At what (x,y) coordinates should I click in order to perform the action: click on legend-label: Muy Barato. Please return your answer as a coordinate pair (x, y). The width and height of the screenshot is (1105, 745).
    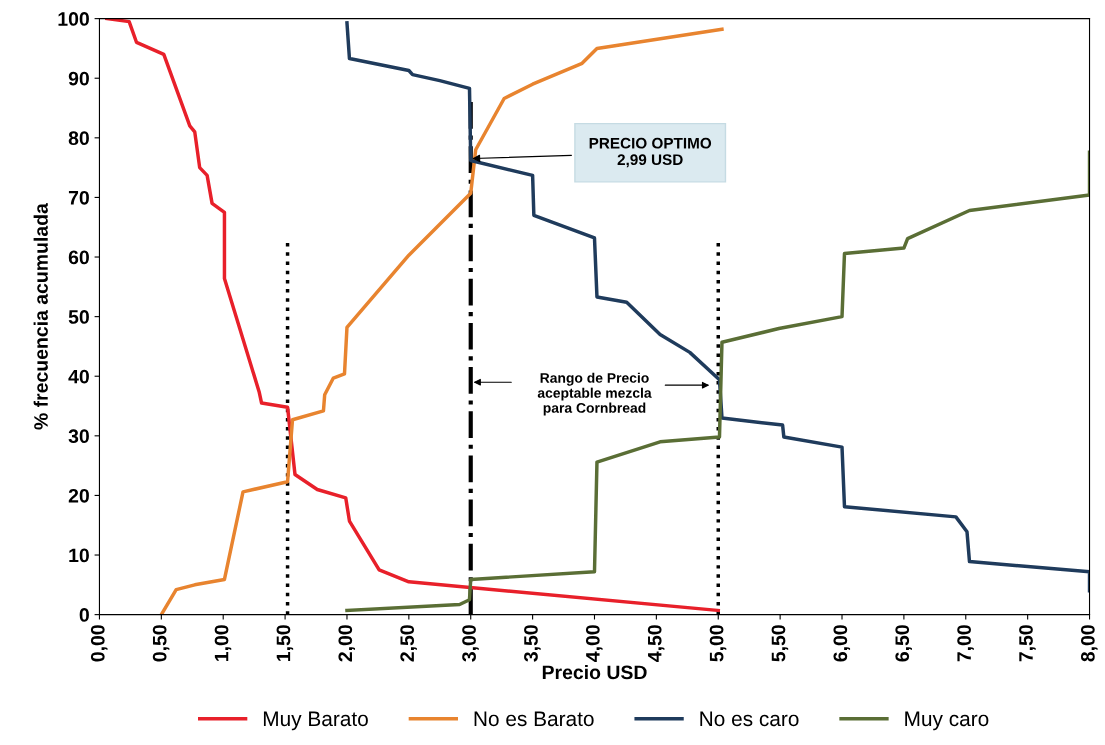
    Looking at the image, I should click on (315, 721).